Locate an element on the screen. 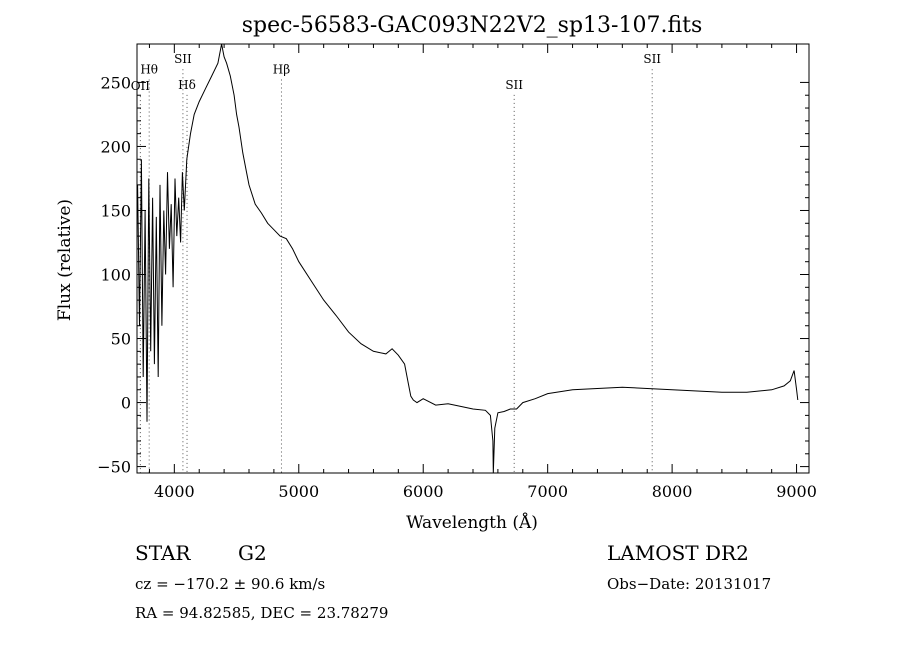 This screenshot has width=900, height=650. x-tick-label: 7000 is located at coordinates (547, 491).